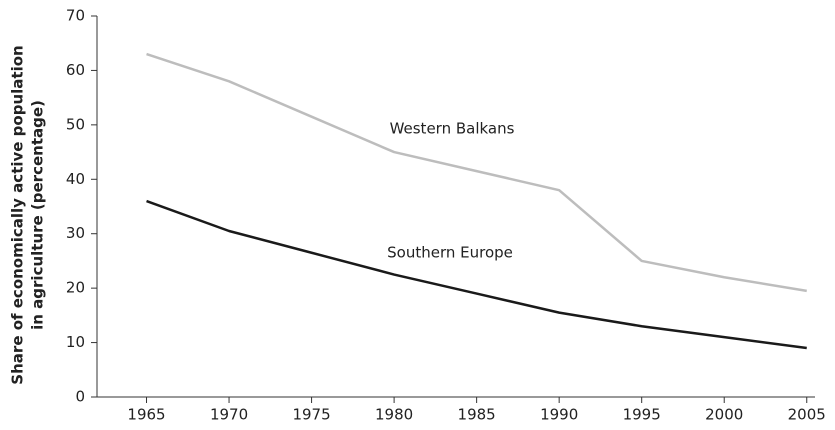 Image resolution: width=835 pixels, height=430 pixels. I want to click on y-tick-label: 10, so click(75, 342).